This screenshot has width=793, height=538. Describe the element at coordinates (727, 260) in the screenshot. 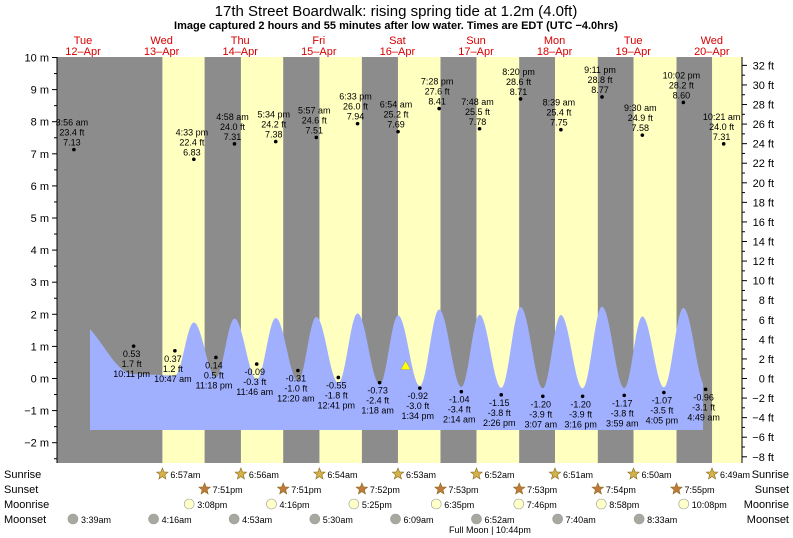

I see `daylight-band` at that location.